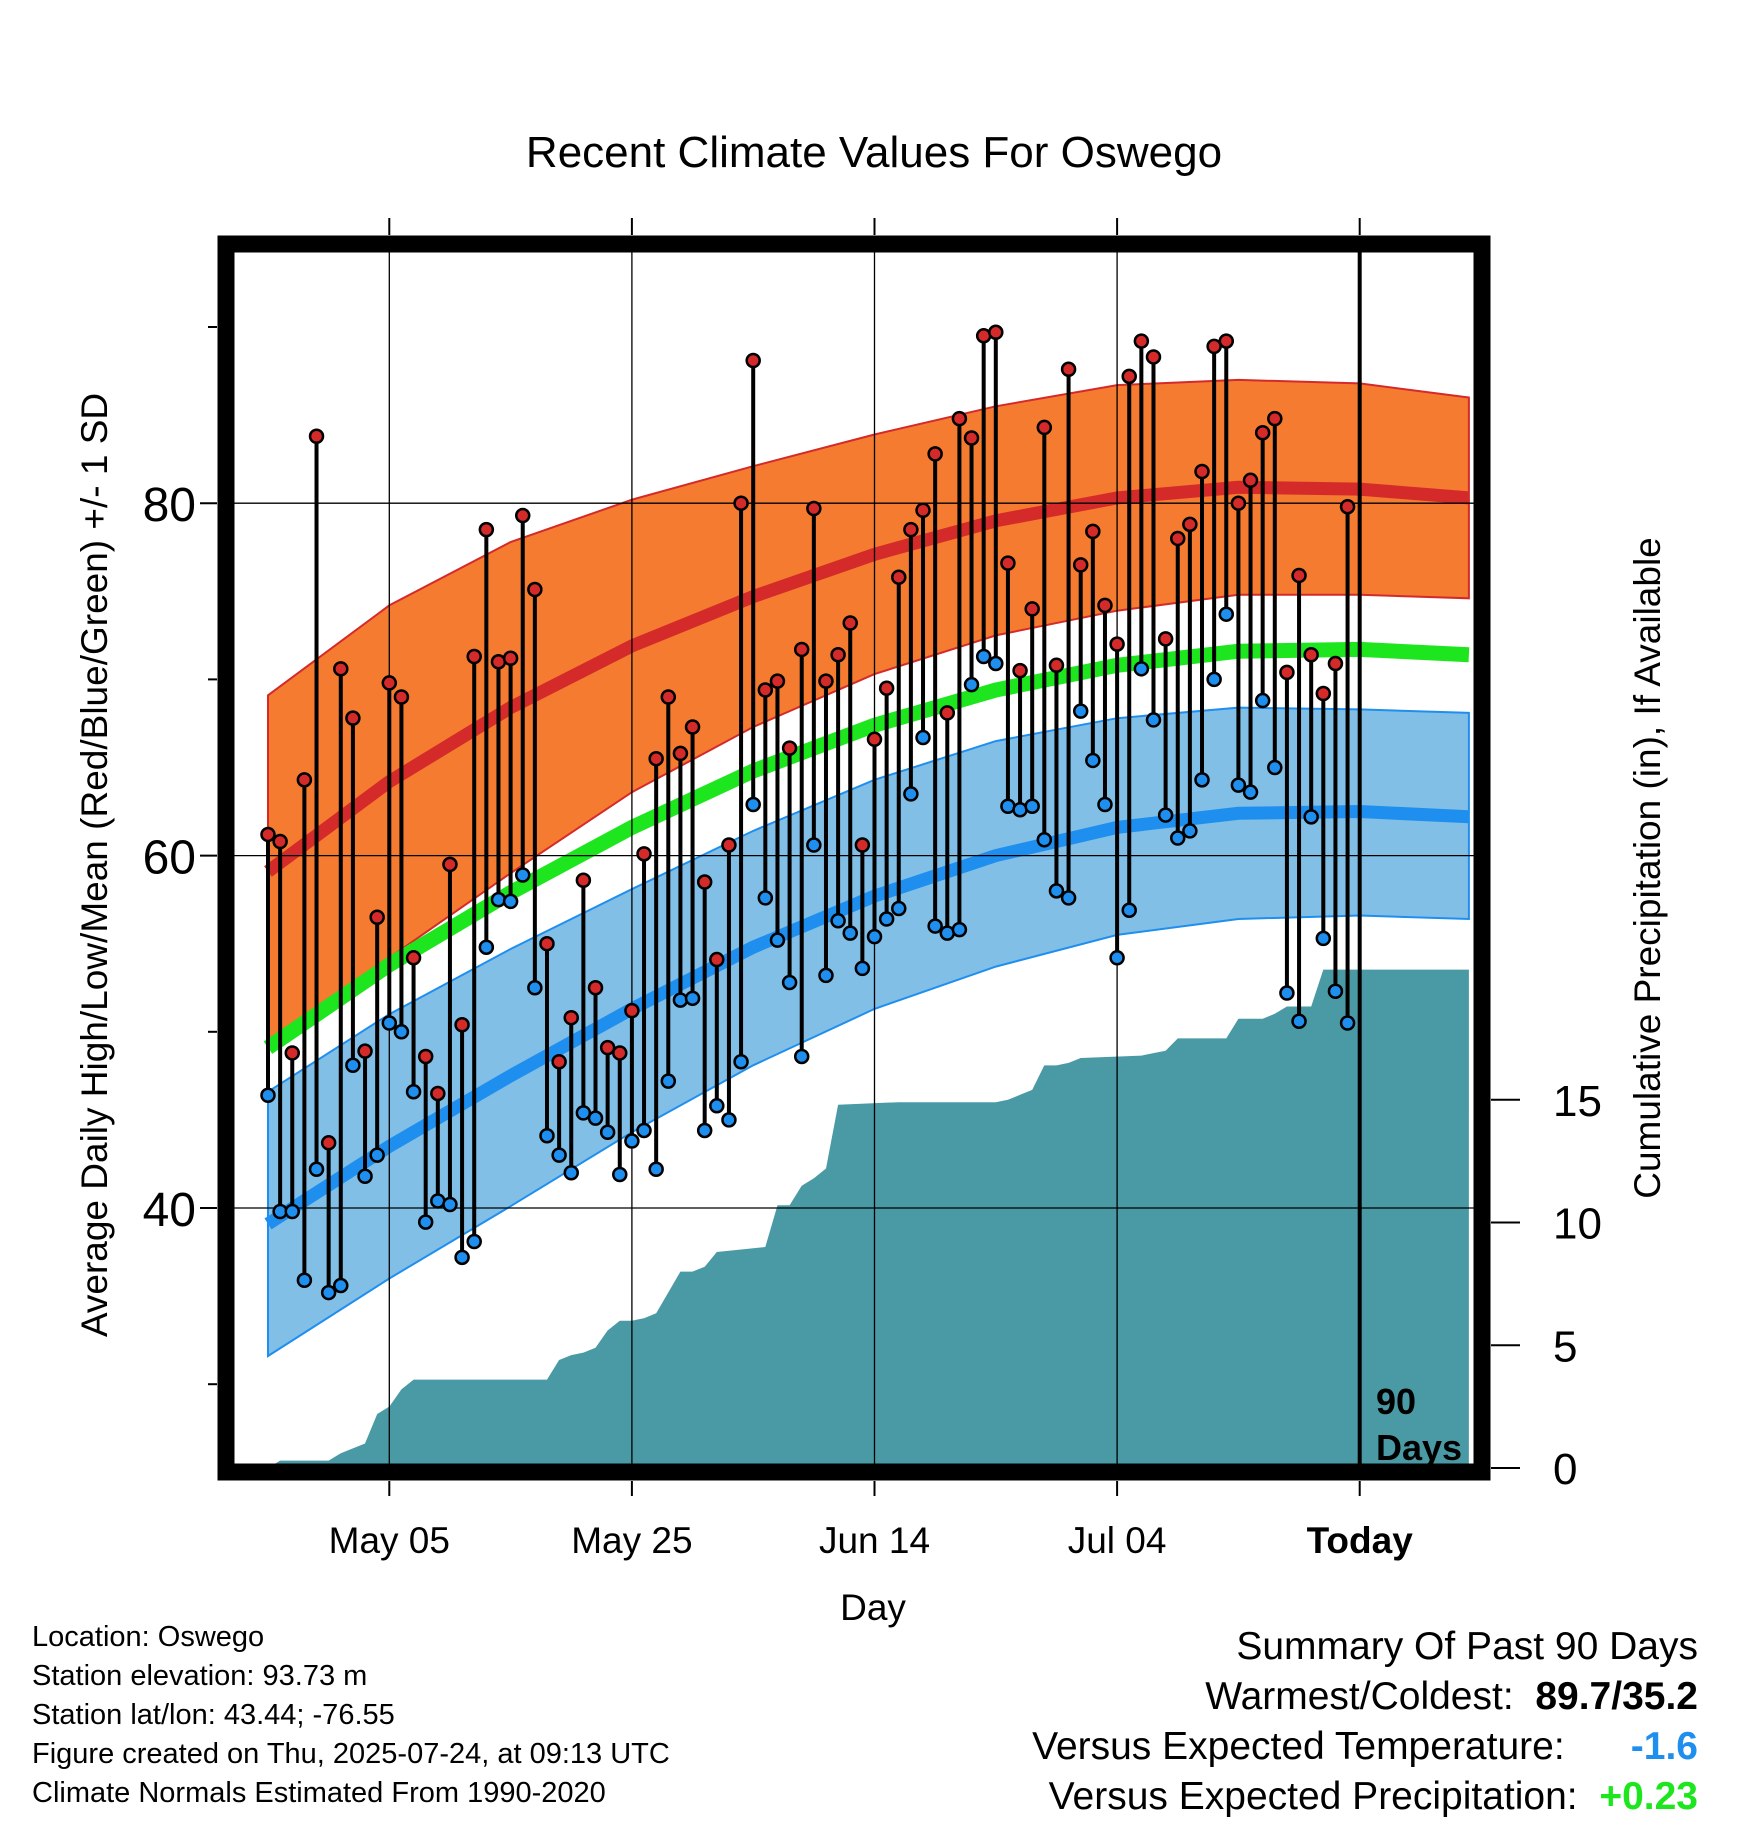 Image resolution: width=1748 pixels, height=1828 pixels. I want to click on warmest-label: Warmest/Coldest:, so click(1359, 1696).